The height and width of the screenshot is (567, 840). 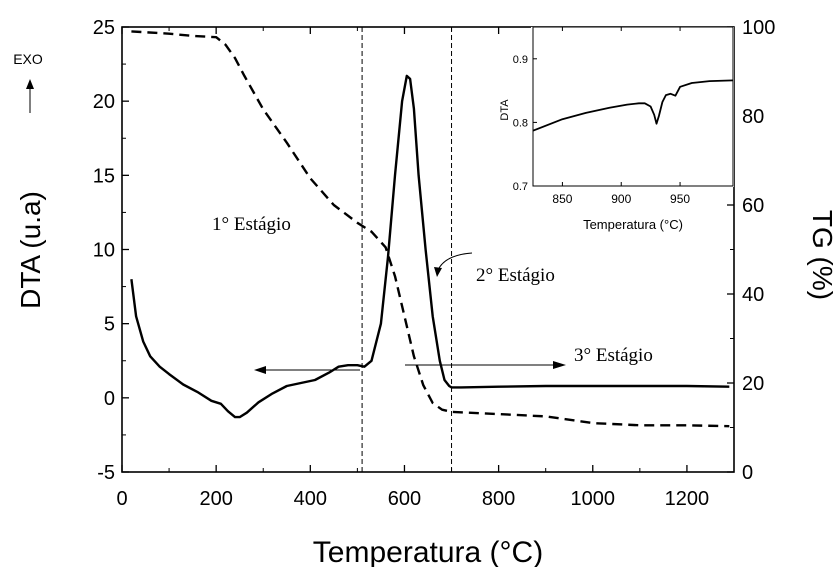 What do you see at coordinates (104, 176) in the screenshot?
I see `y-left-tick-label: 15` at bounding box center [104, 176].